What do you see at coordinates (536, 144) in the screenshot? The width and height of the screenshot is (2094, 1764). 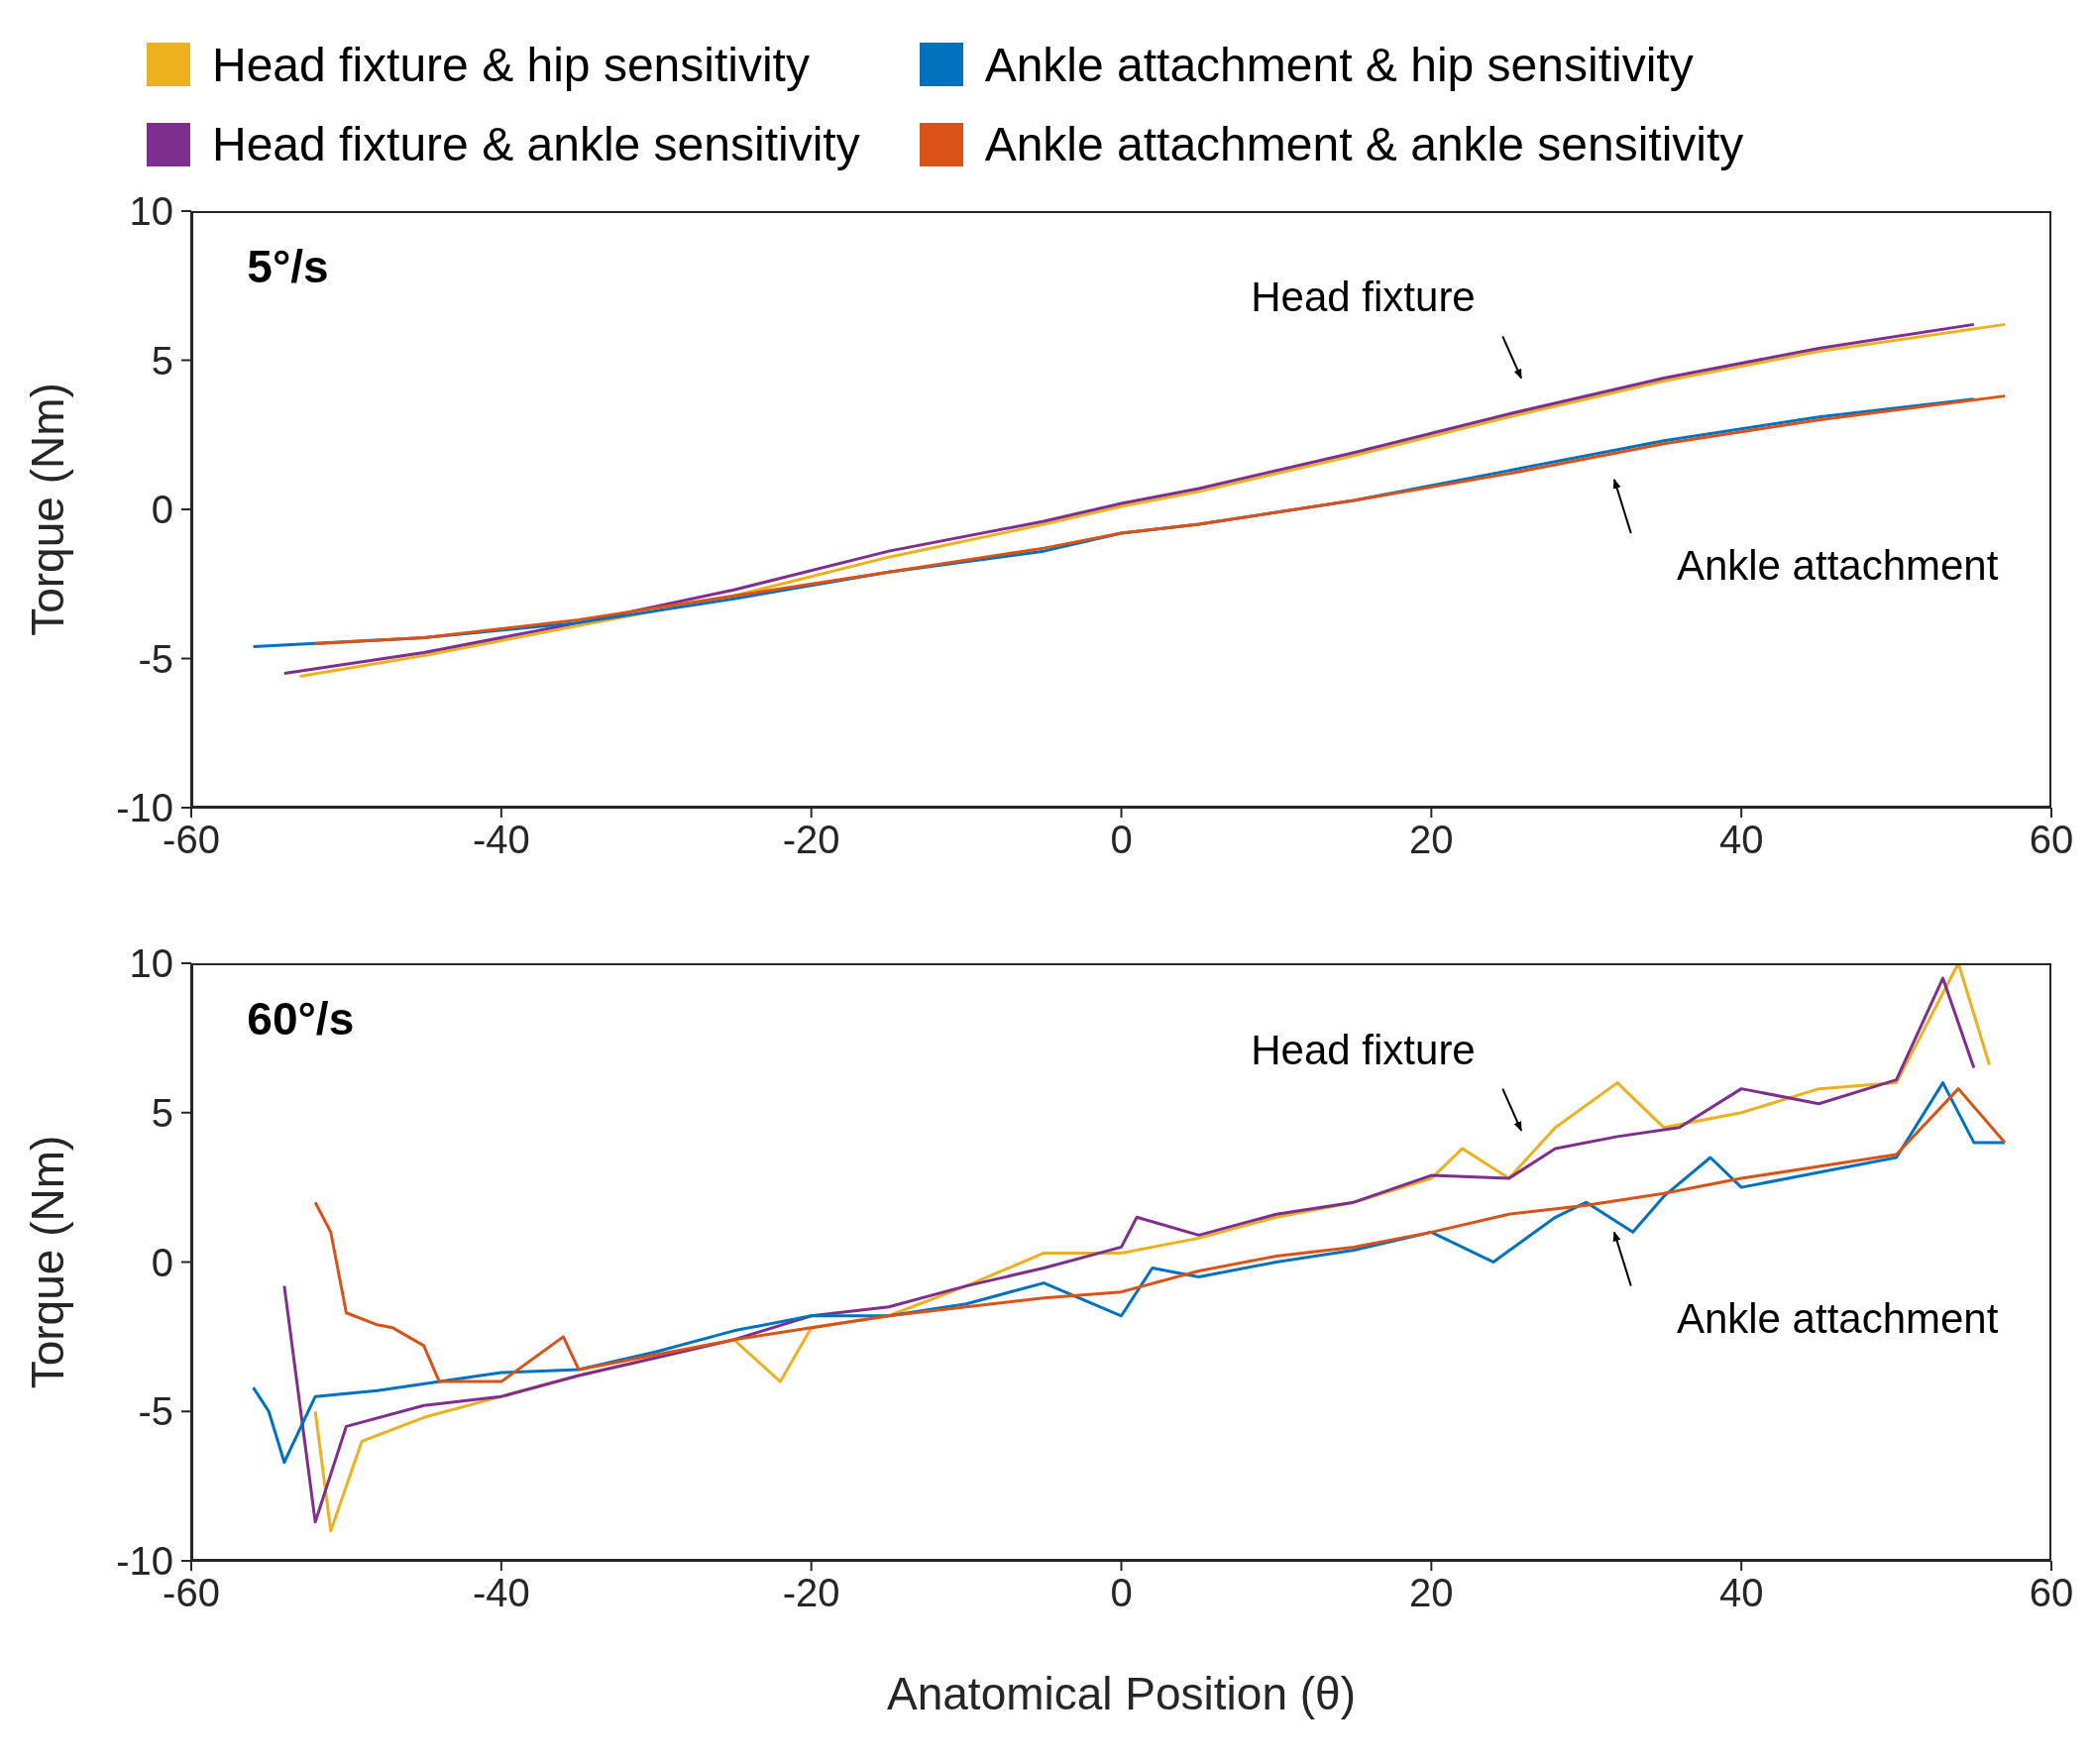 I see `legend-label: Head fixture & ankle sensitivity` at bounding box center [536, 144].